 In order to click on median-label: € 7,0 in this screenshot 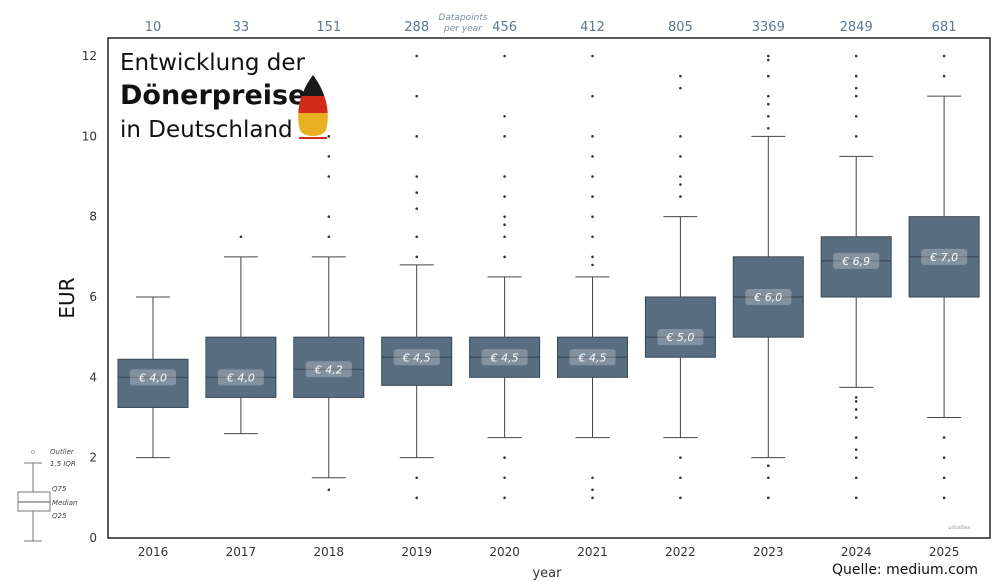, I will do `click(943, 257)`.